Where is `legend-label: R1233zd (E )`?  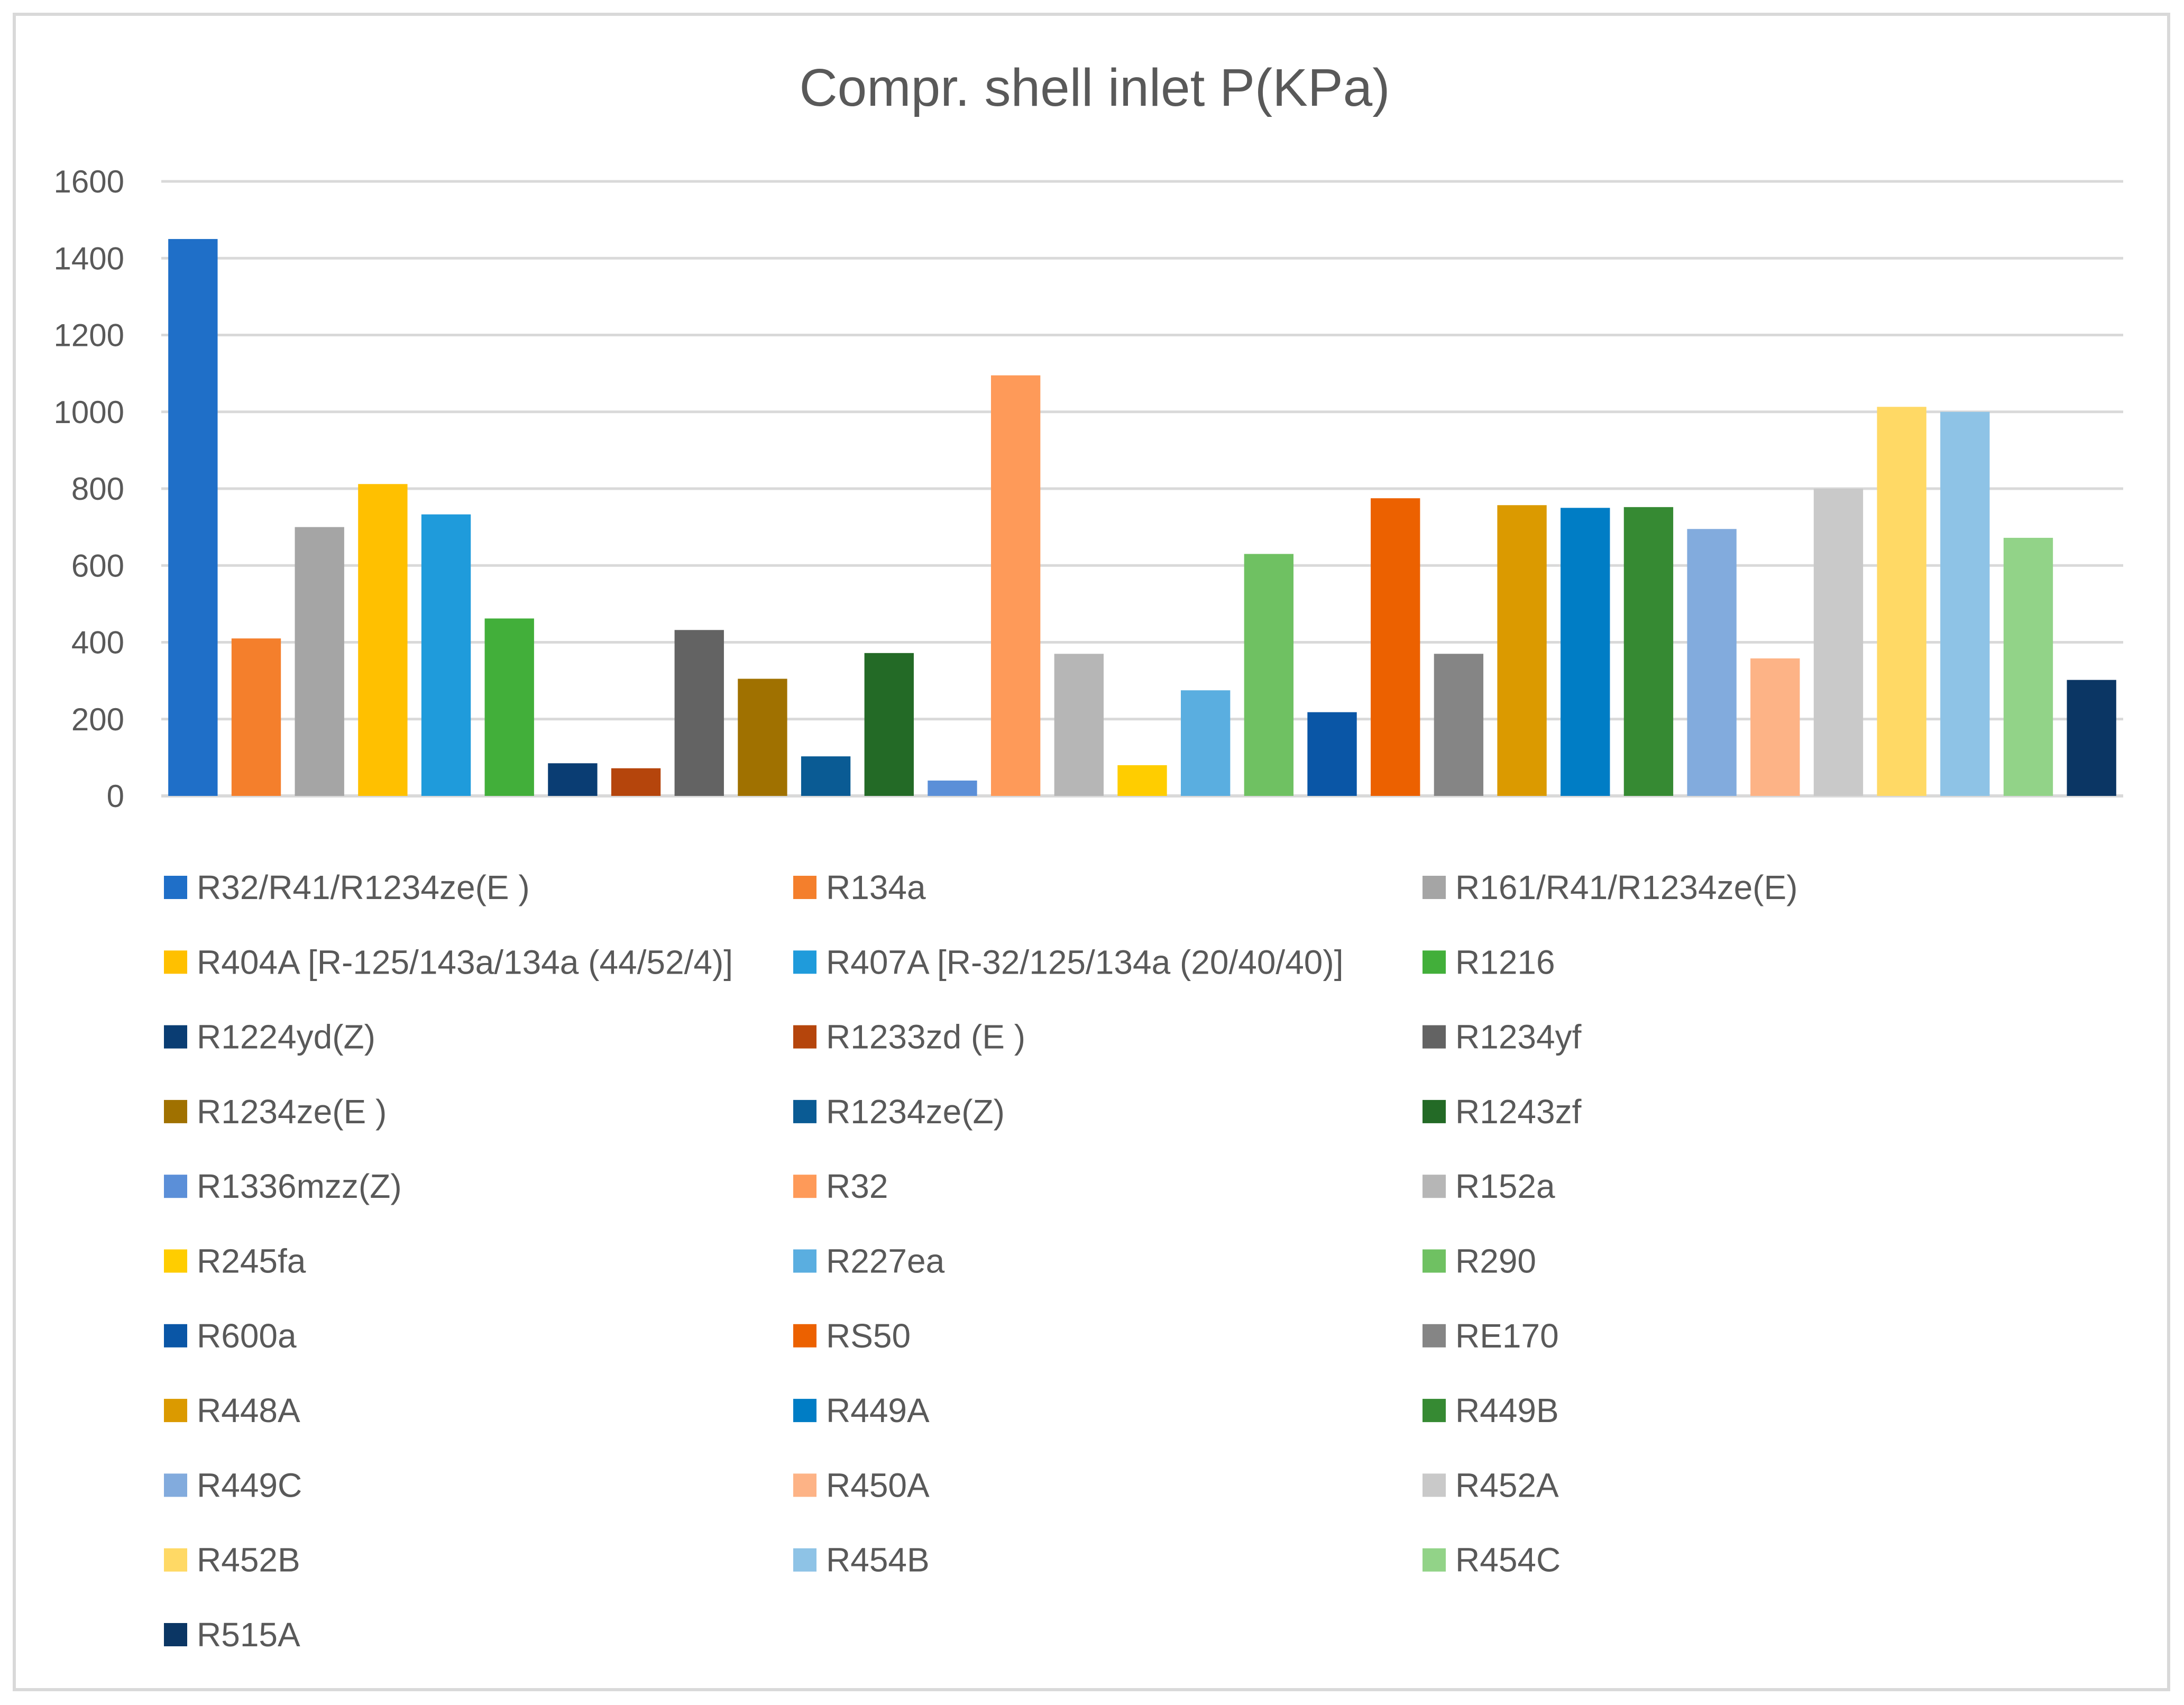
legend-label: R1233zd (E ) is located at coordinates (925, 1037).